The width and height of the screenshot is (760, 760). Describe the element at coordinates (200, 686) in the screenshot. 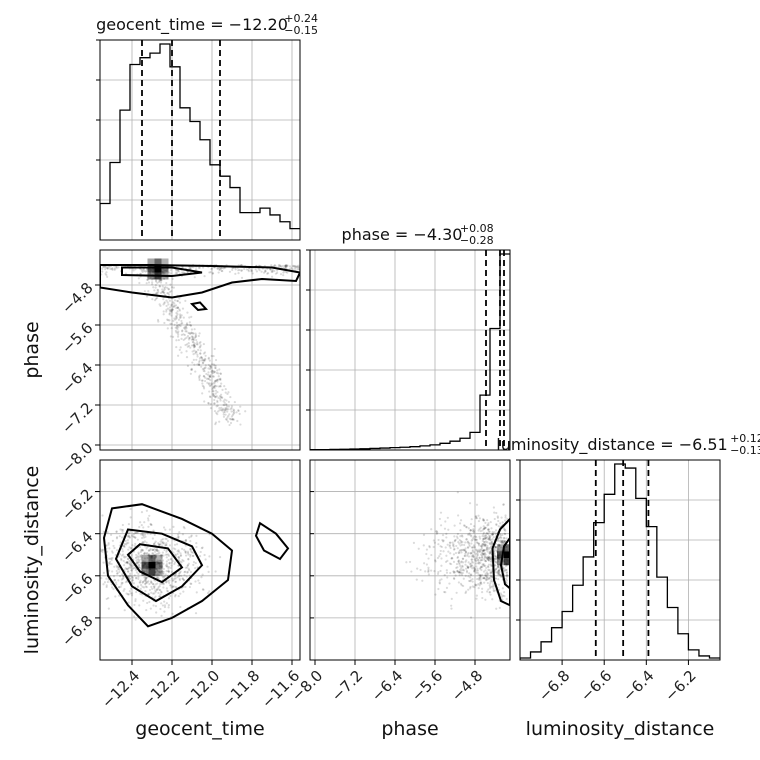

I see `x-ticks-geocent_time: −12.4−12.2−12.0−11.8−11.6` at that location.